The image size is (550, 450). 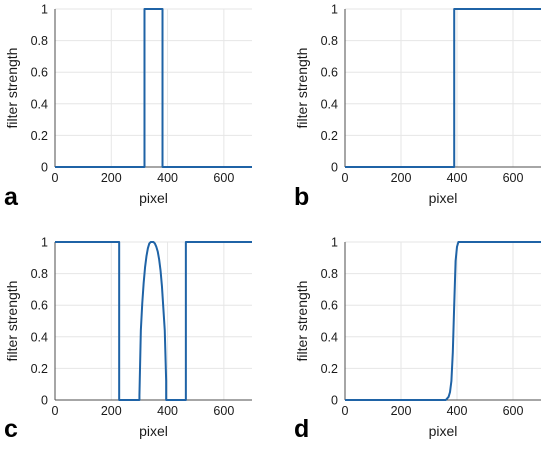 I want to click on panel-letter: c, so click(x=11, y=429).